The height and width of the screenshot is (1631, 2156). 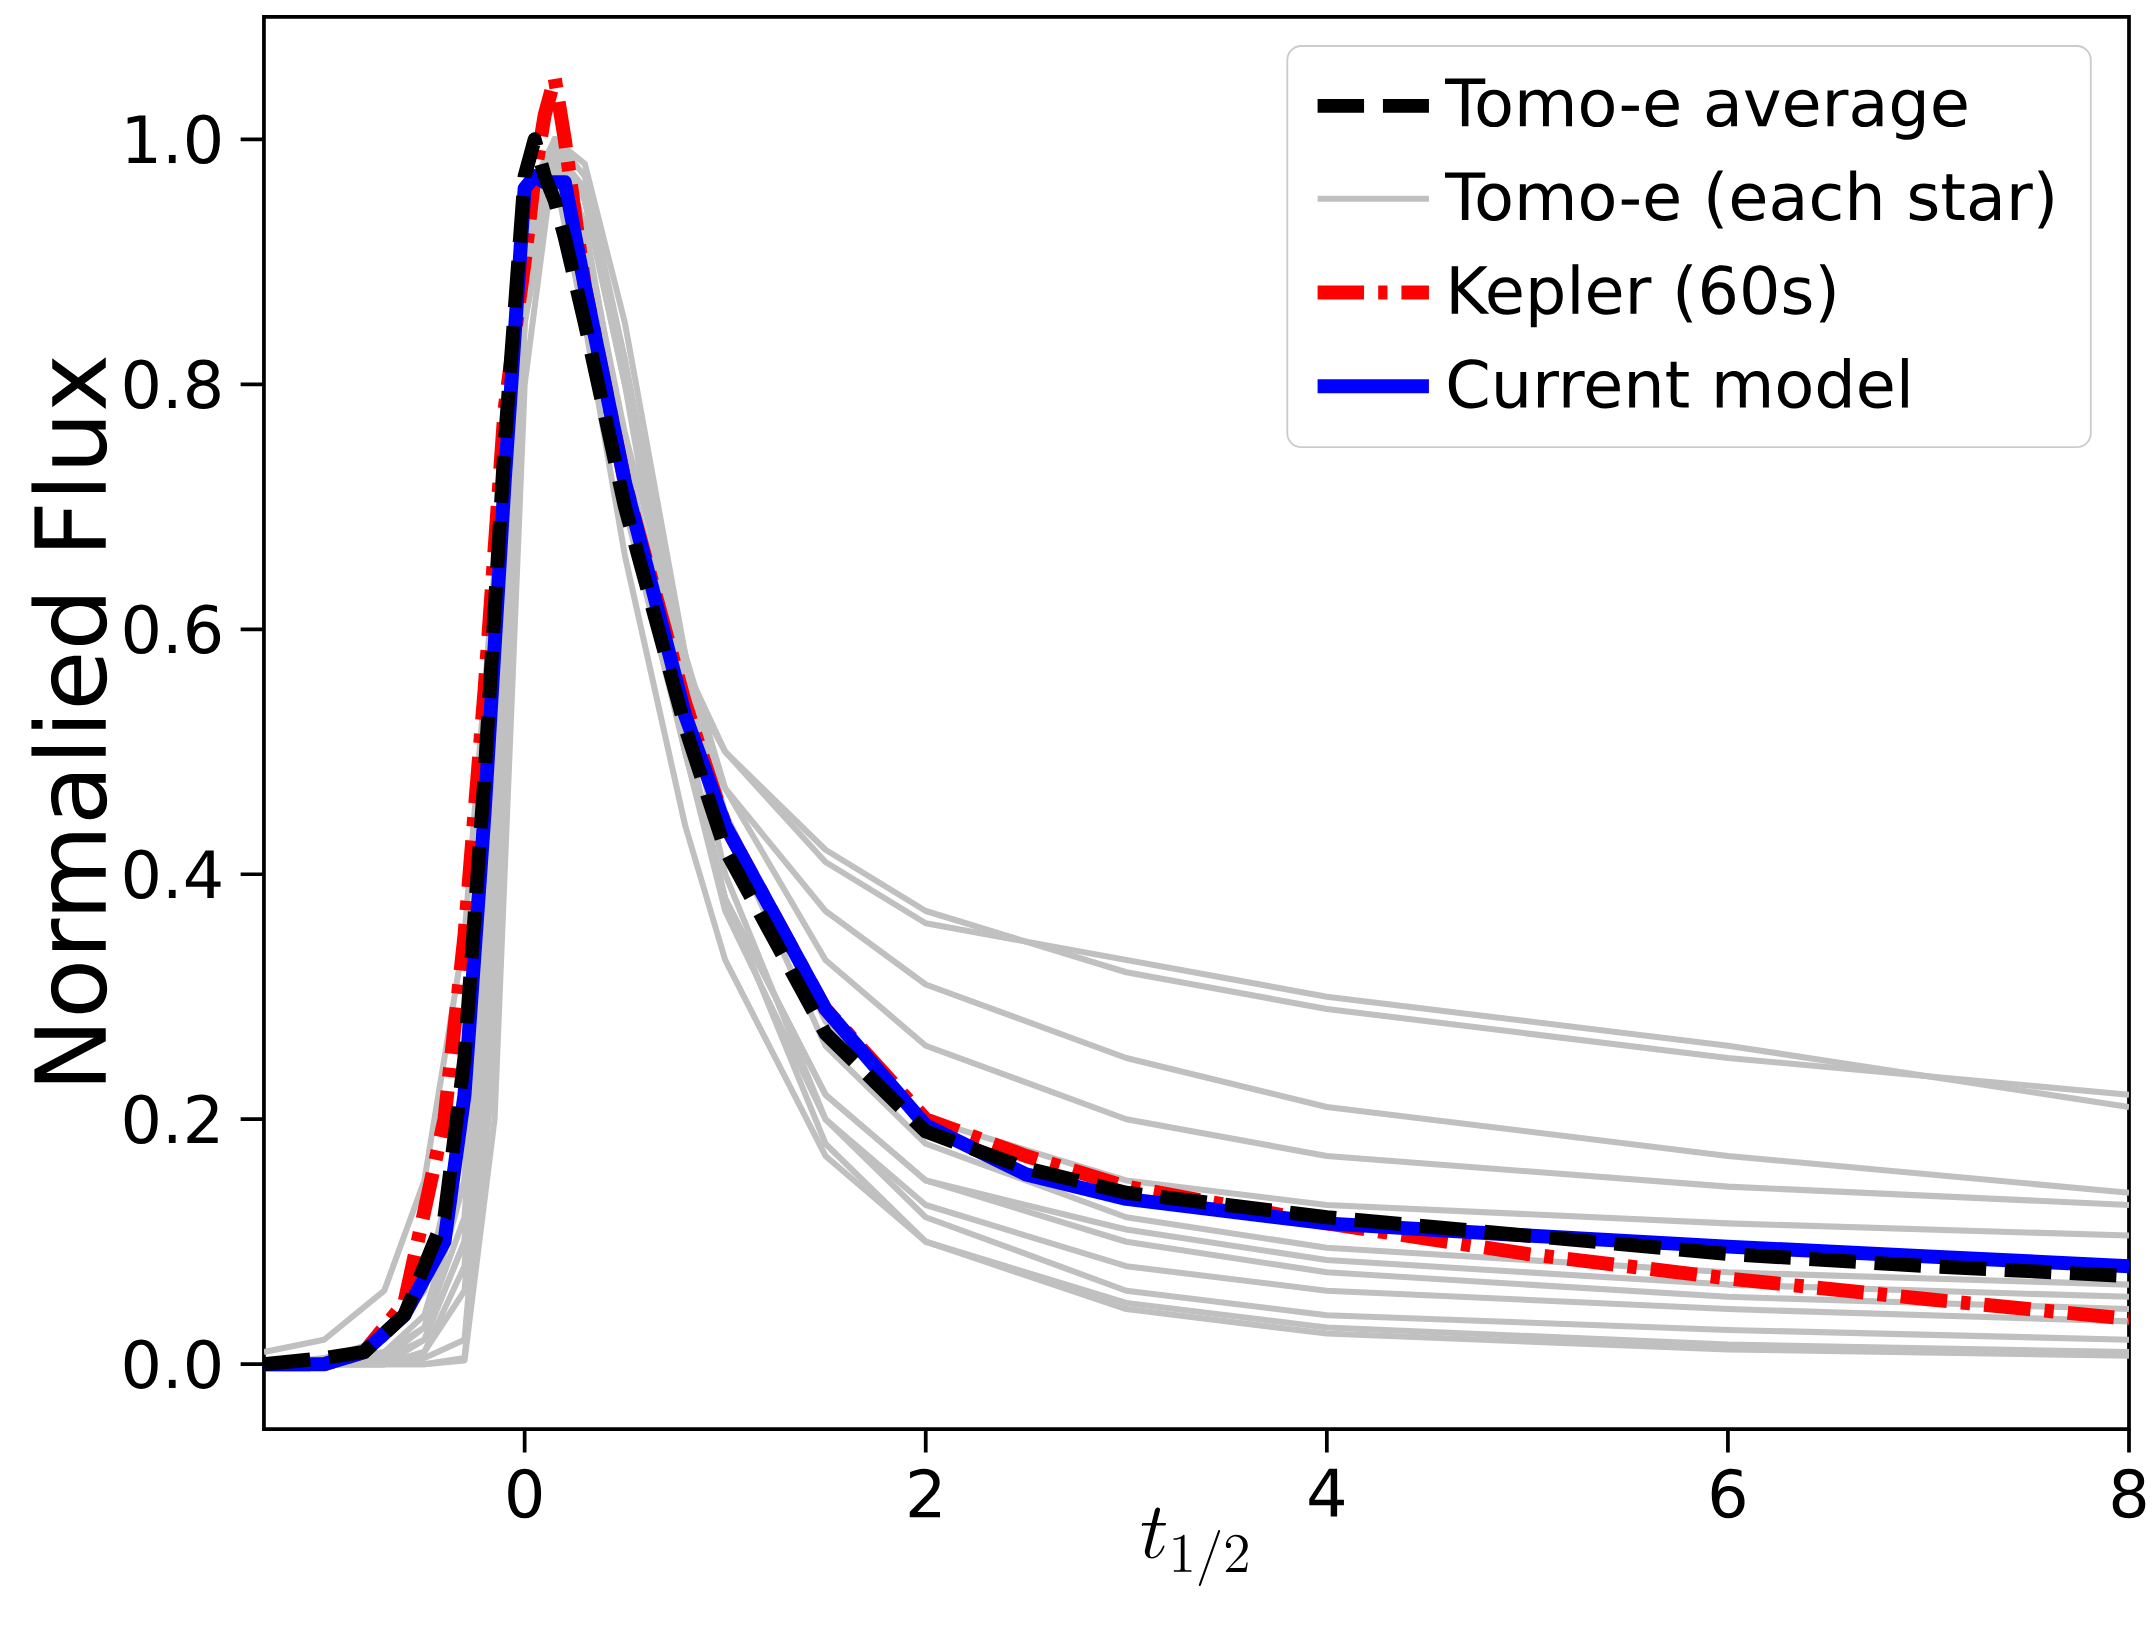 I want to click on y-tick-label: 0.8, so click(x=172, y=384).